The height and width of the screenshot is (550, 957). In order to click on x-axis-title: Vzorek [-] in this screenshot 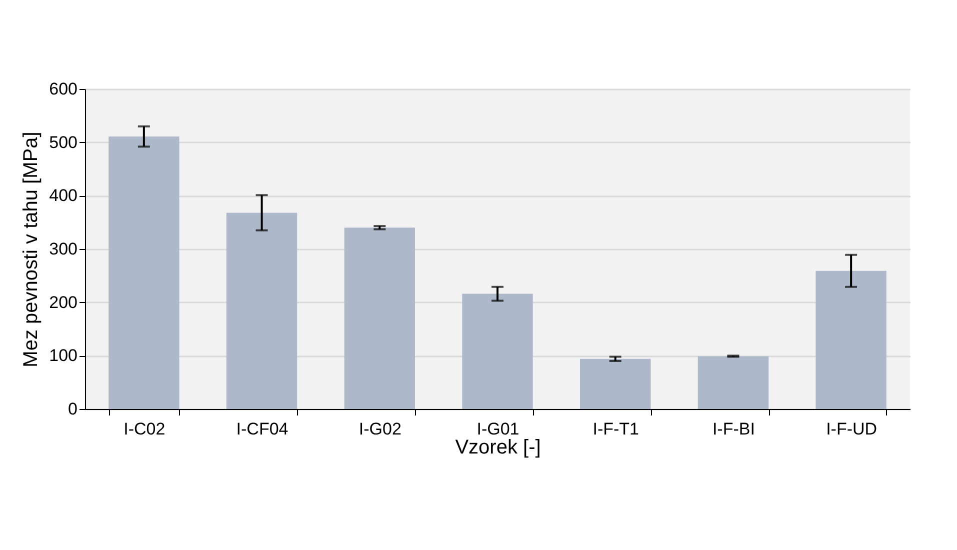, I will do `click(498, 447)`.